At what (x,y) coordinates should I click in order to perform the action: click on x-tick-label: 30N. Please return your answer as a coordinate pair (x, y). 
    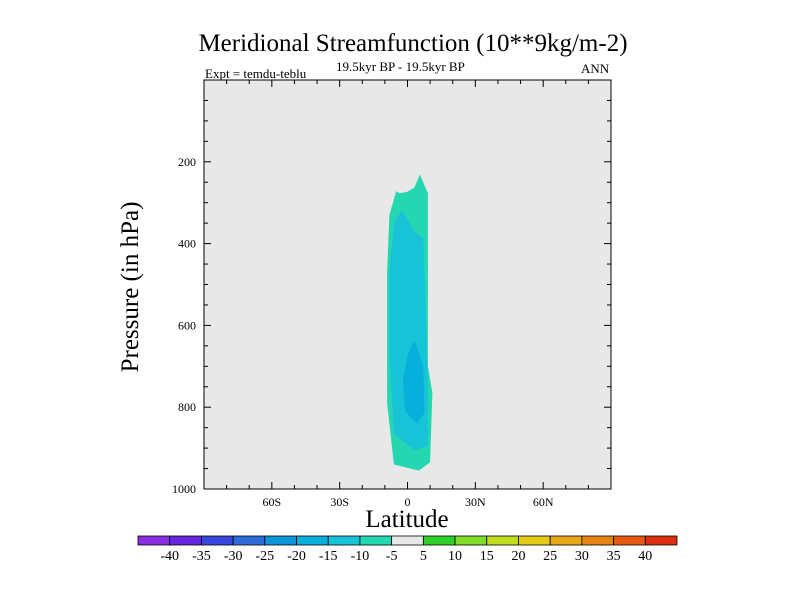
    Looking at the image, I should click on (475, 502).